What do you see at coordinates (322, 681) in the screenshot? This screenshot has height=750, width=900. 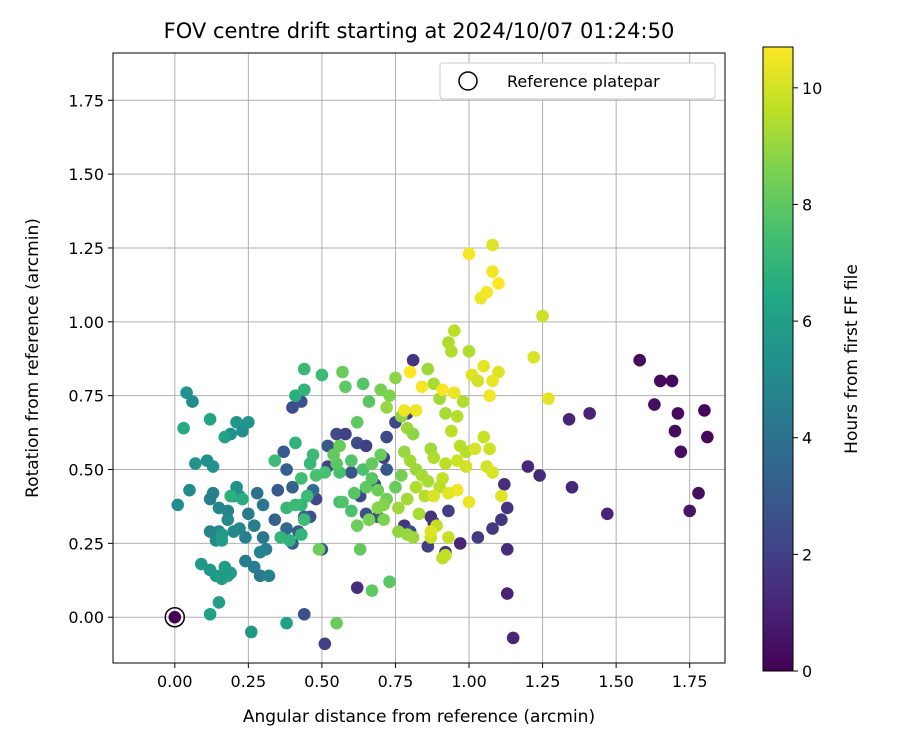 I see `x-tick-label: 0.50` at bounding box center [322, 681].